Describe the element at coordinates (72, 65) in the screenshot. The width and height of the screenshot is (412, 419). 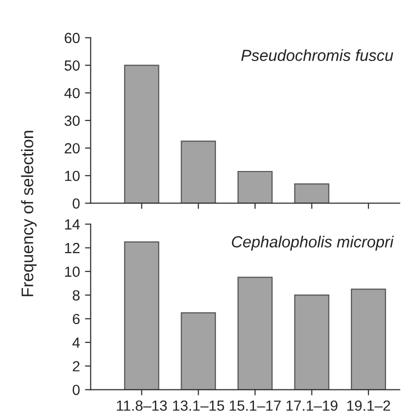
I see `y-tick-label: 50` at that location.